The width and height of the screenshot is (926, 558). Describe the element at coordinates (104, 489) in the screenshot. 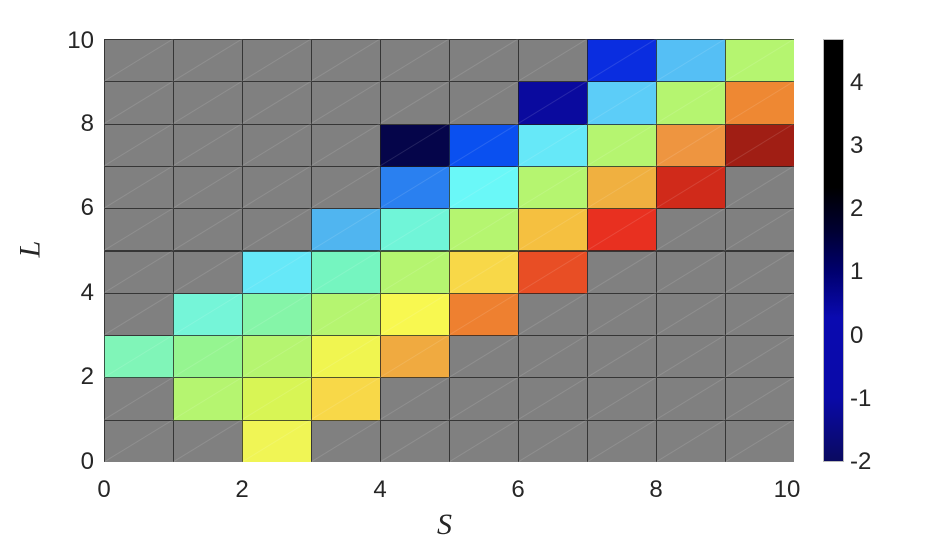

I see `x-tick-label: 0` at that location.